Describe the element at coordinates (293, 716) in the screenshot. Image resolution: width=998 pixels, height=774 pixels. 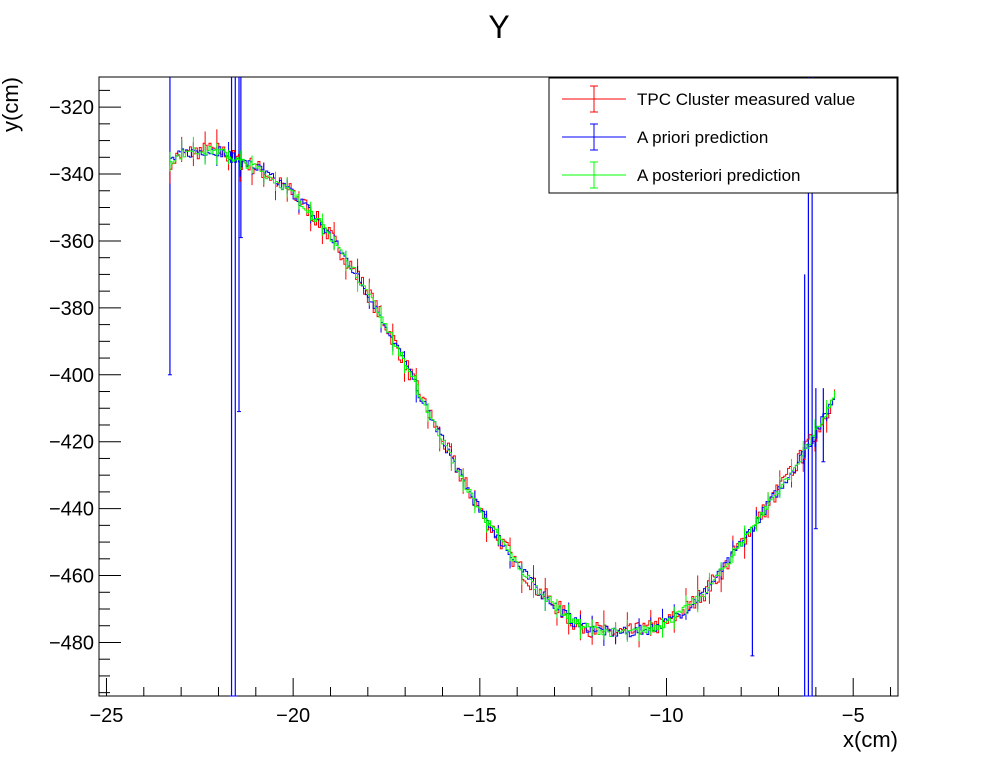
I see `x-tick-label: −20` at that location.